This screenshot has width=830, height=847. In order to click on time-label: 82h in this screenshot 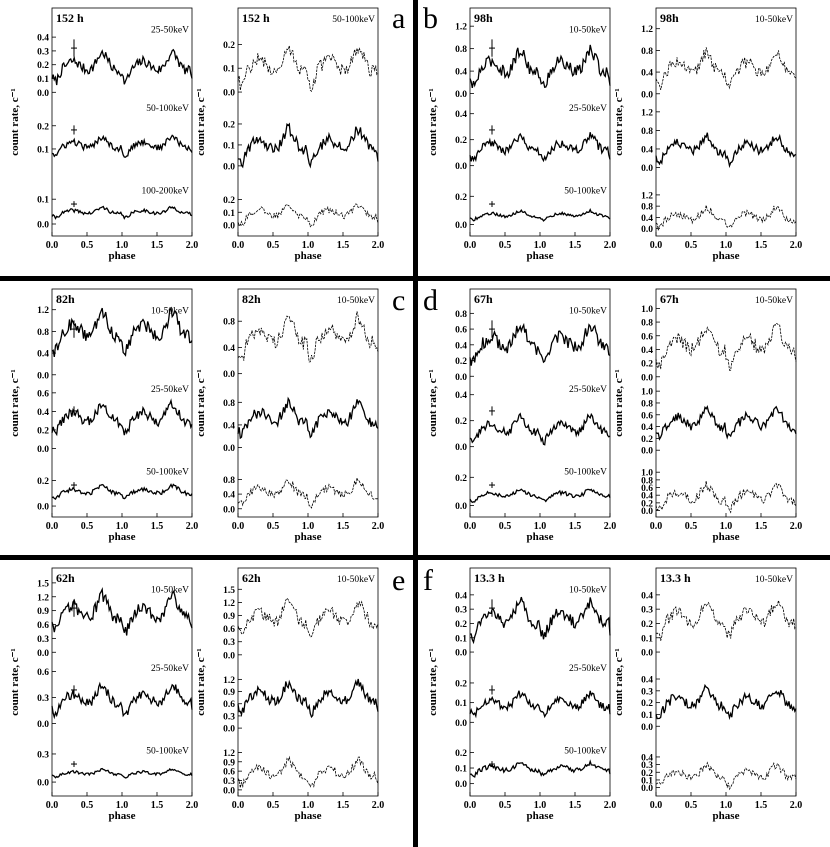, I will do `click(65, 299)`.